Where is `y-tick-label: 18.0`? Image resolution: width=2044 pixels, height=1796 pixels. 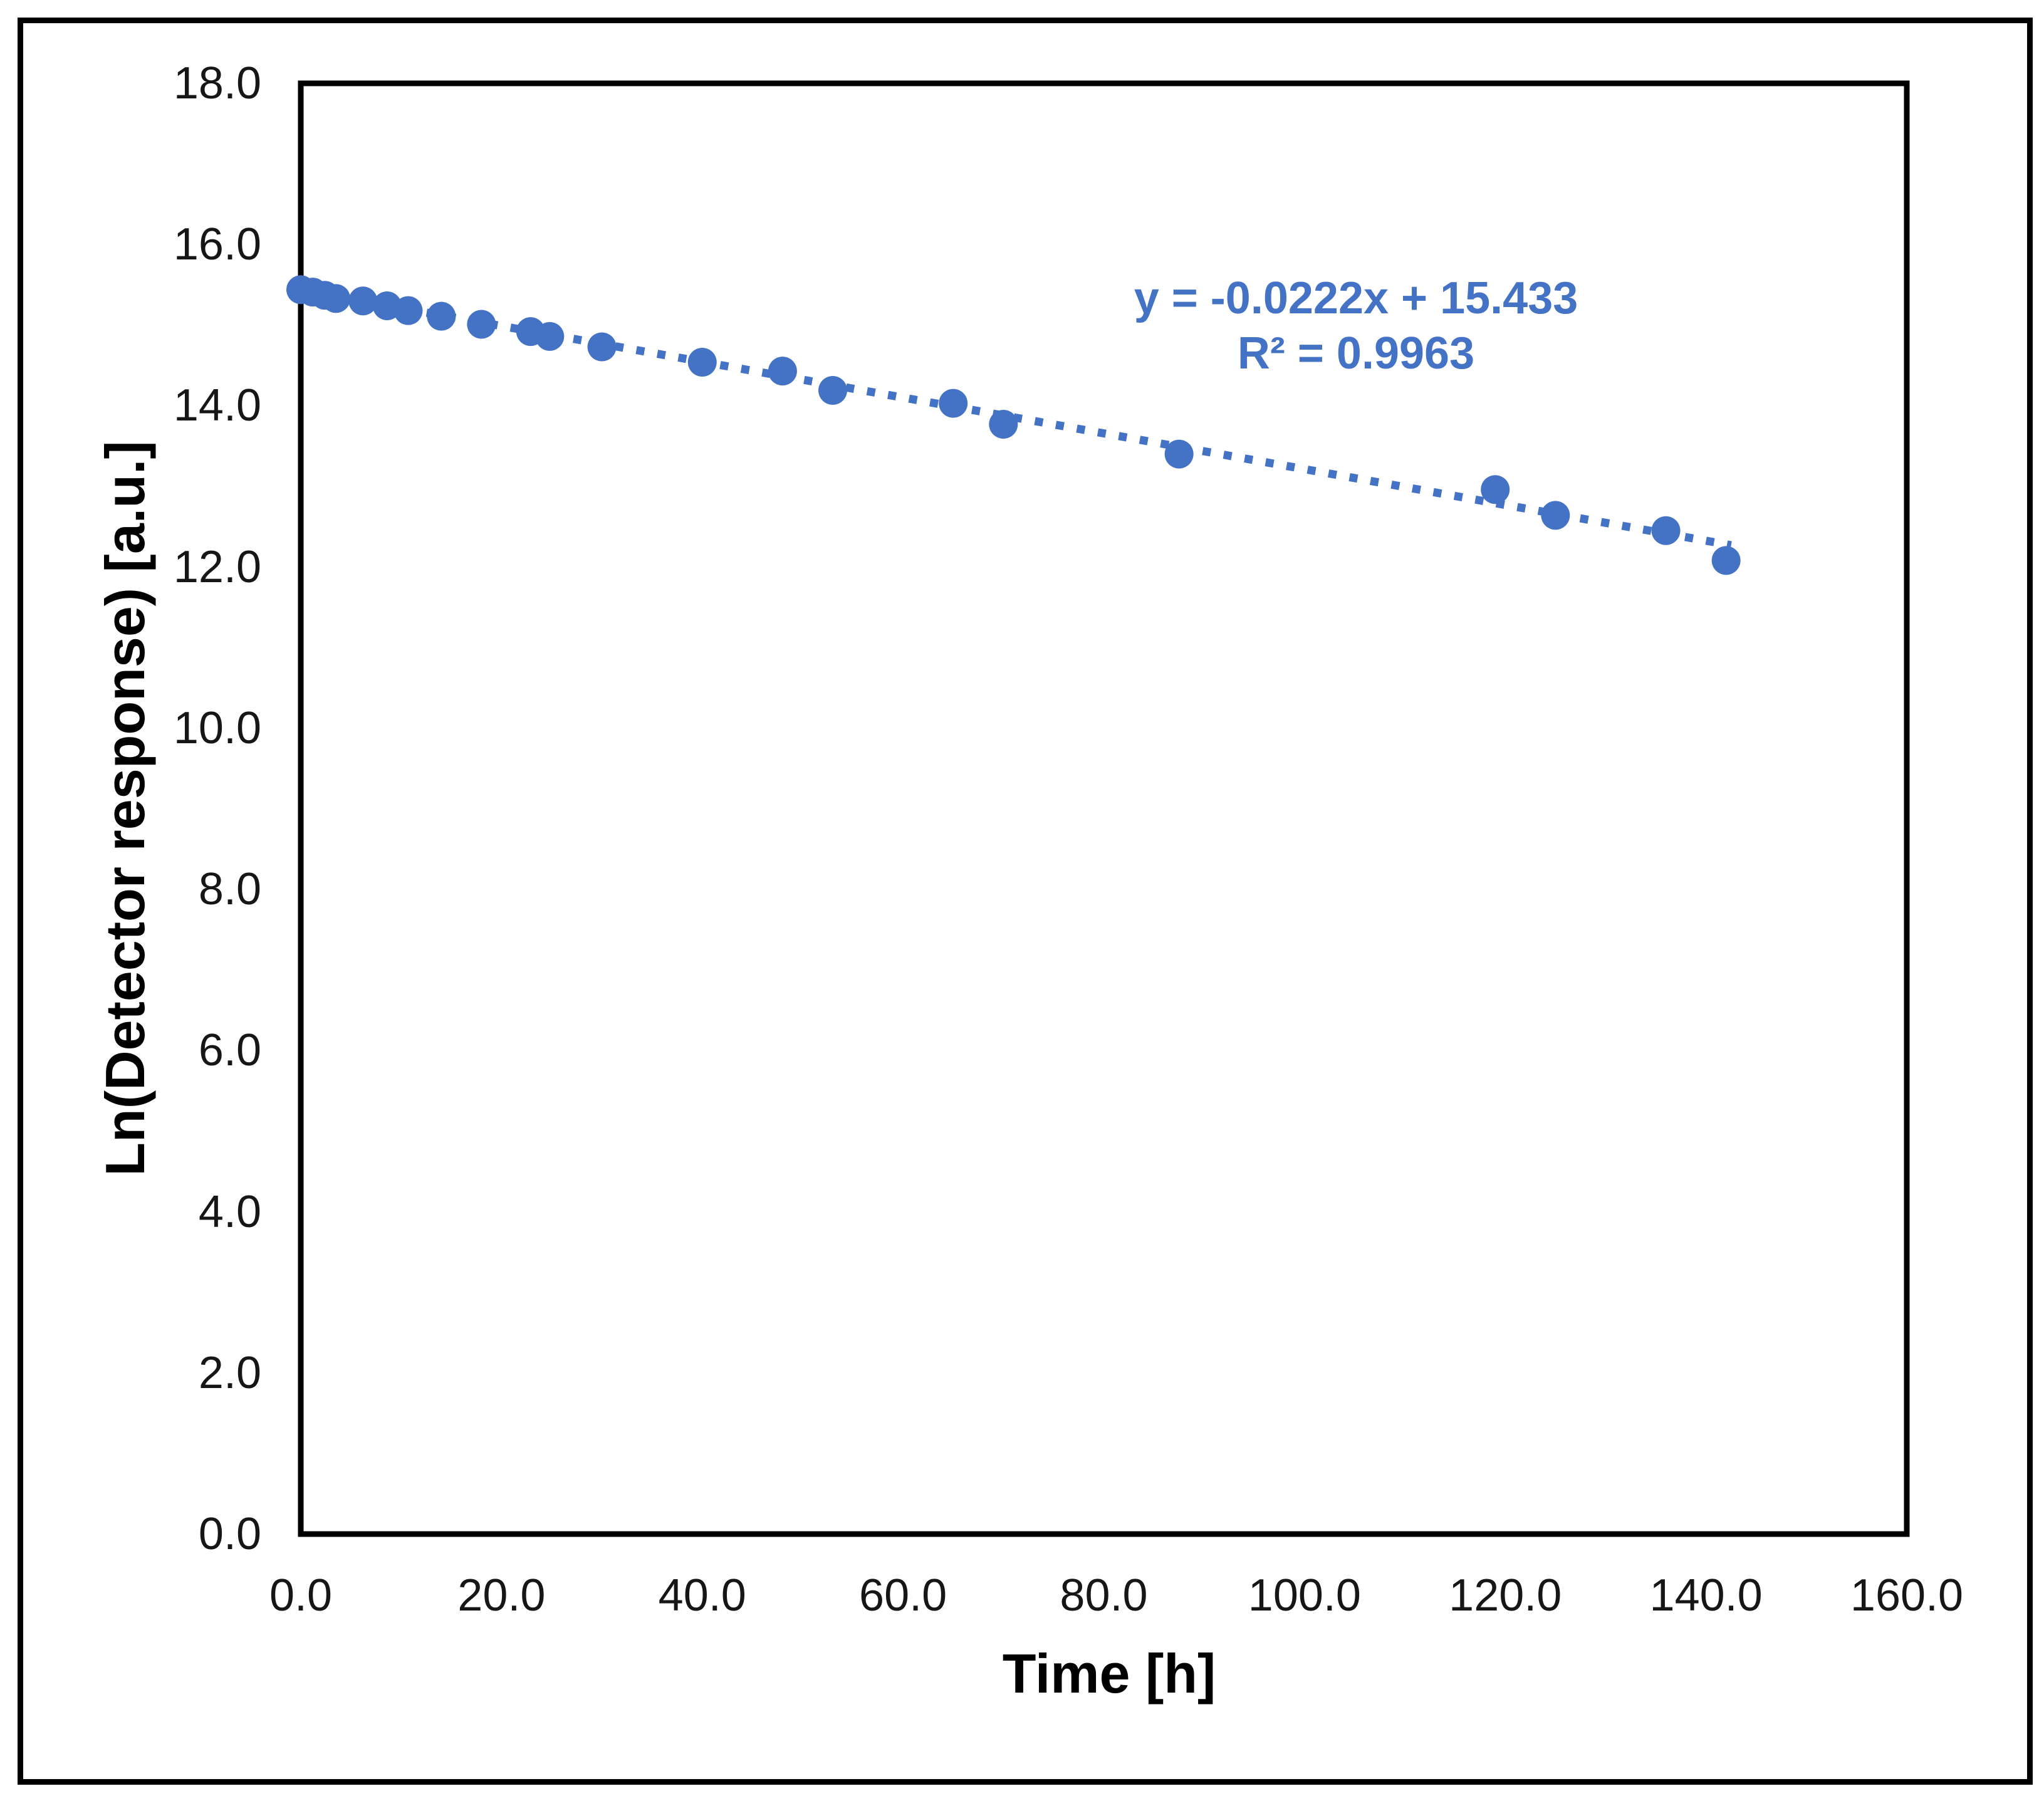 y-tick-label: 18.0 is located at coordinates (217, 83).